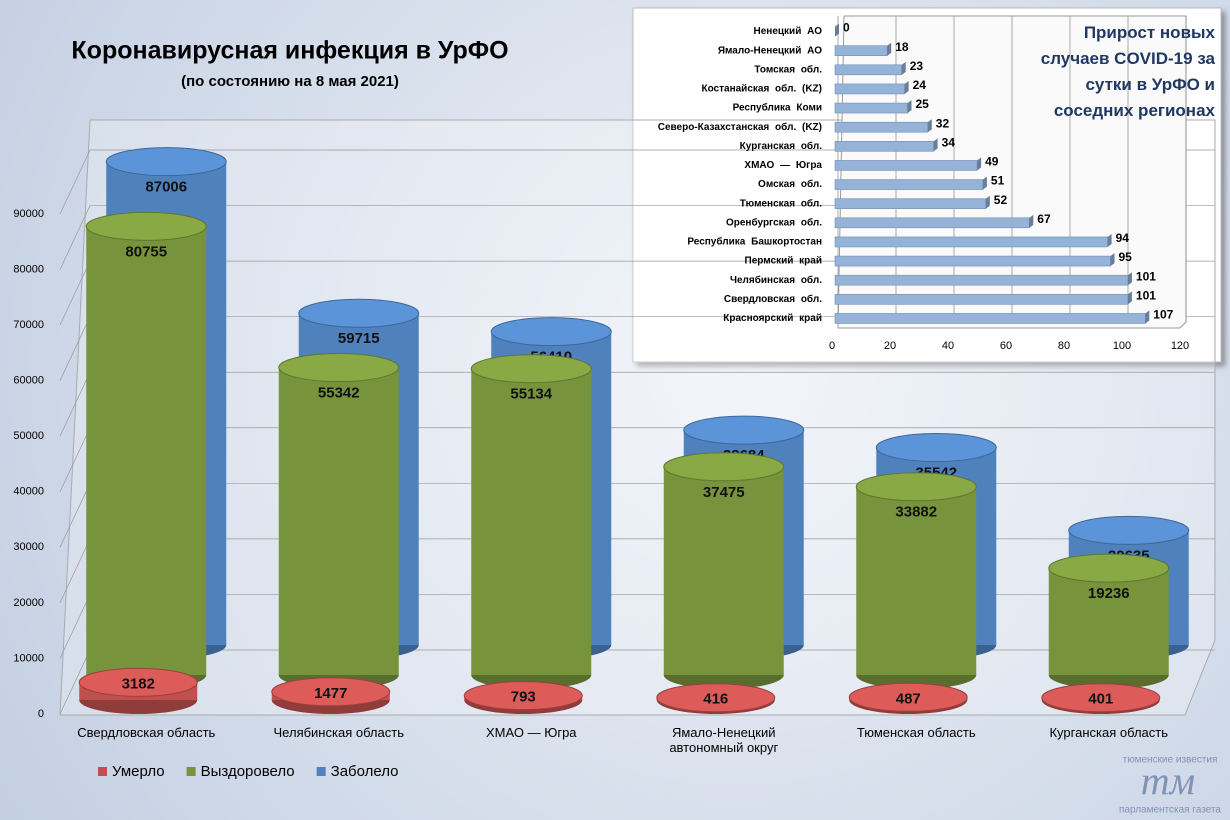 This screenshot has width=1230, height=820. I want to click on y-tick-label: 50000, so click(28, 436).